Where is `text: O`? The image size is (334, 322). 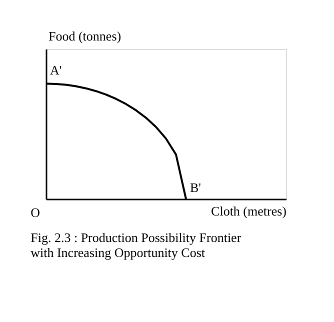 text: O is located at coordinates (35, 212).